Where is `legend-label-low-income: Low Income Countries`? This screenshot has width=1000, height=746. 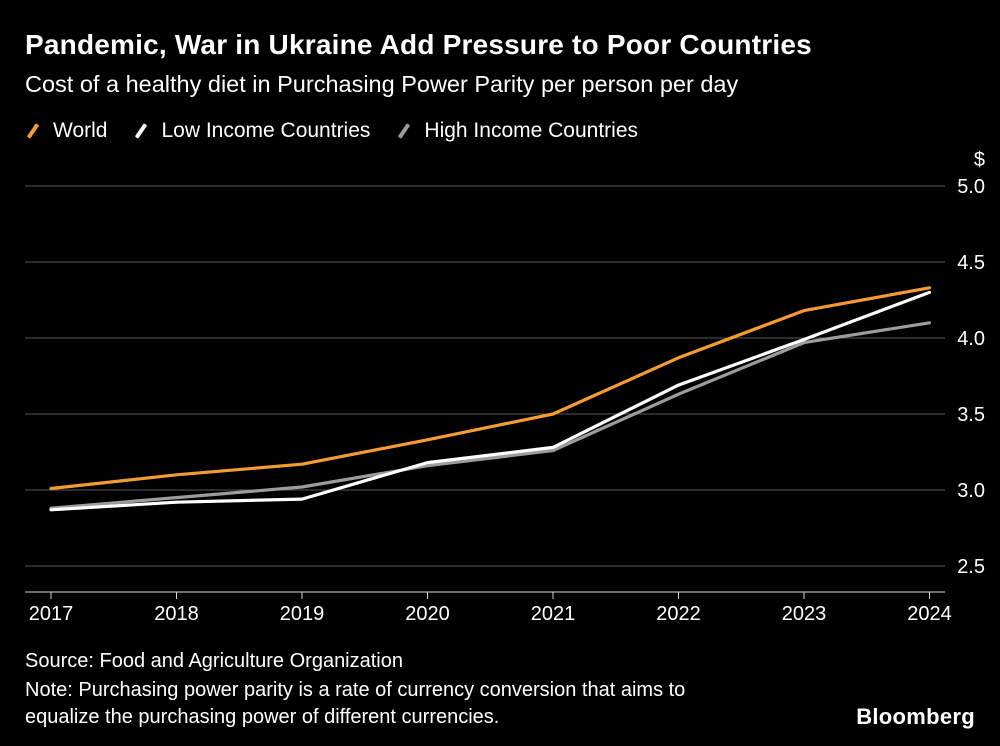 legend-label-low-income: Low Income Countries is located at coordinates (266, 130).